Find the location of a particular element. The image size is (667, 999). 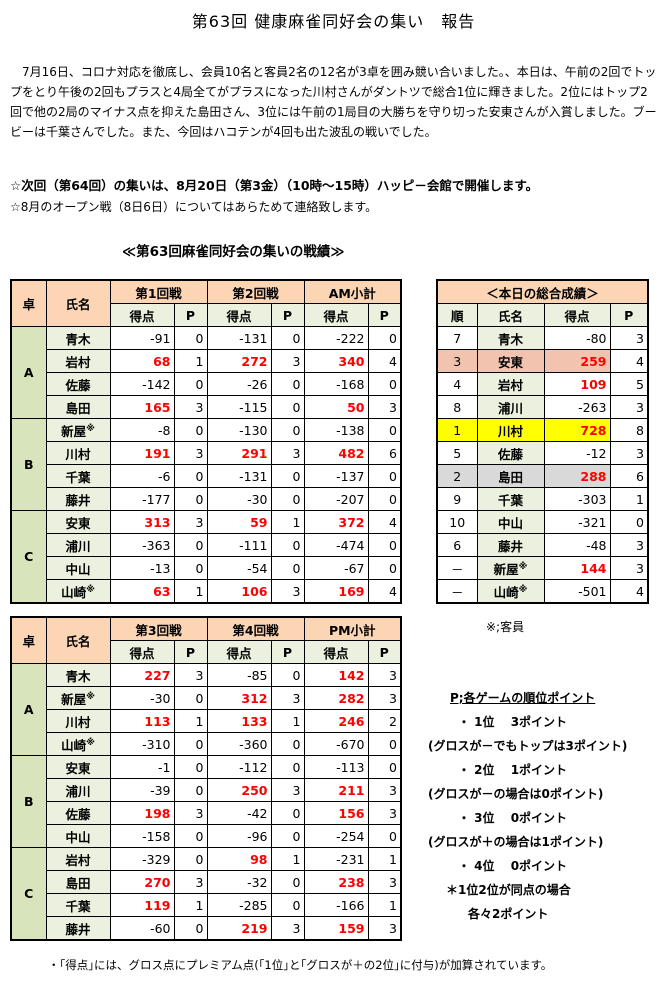

open-match-notice: ☆8月のオープン戦（8日6日）についてはあらためて連絡致します。 is located at coordinates (194, 207).